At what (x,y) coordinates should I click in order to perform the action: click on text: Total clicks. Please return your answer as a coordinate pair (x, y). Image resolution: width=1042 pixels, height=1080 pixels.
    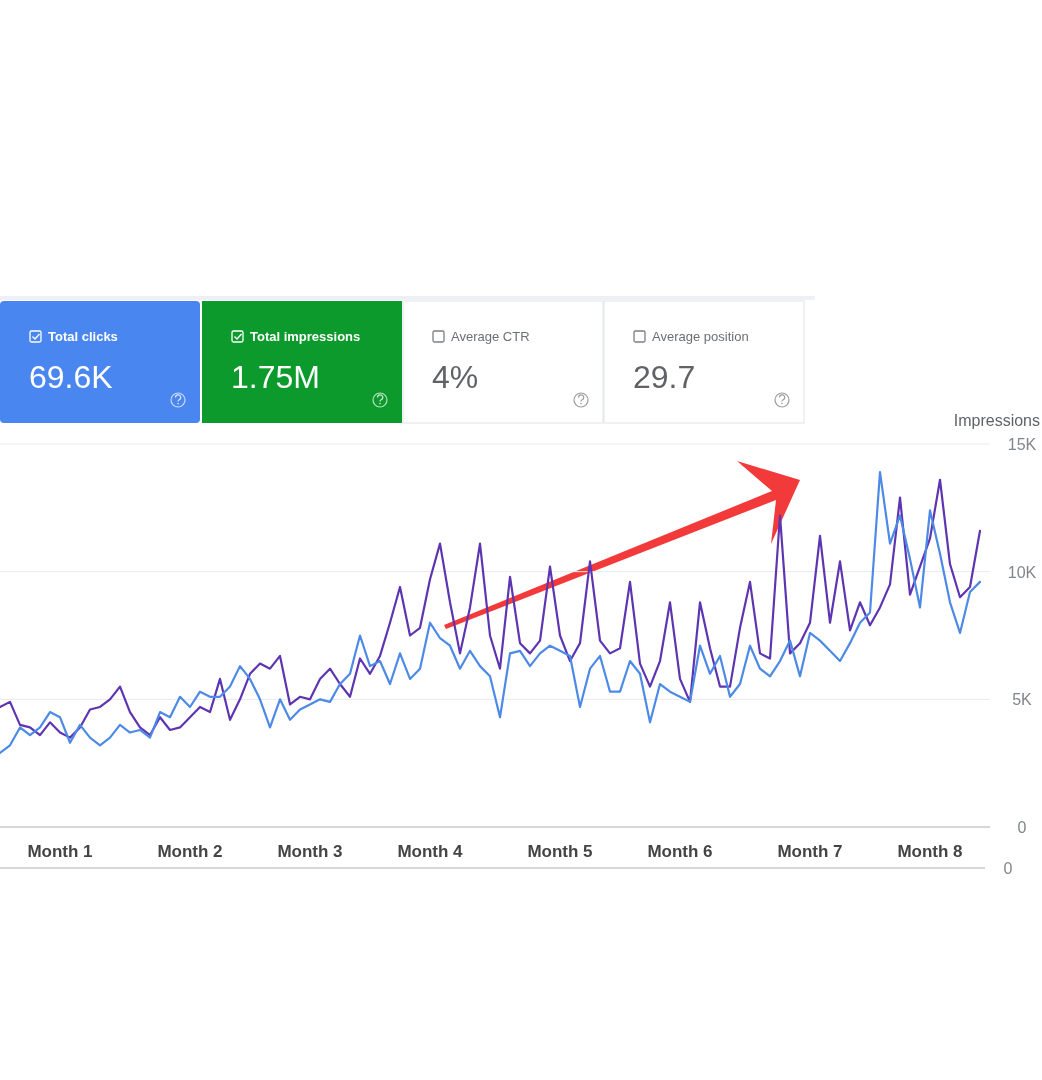
    Looking at the image, I should click on (83, 336).